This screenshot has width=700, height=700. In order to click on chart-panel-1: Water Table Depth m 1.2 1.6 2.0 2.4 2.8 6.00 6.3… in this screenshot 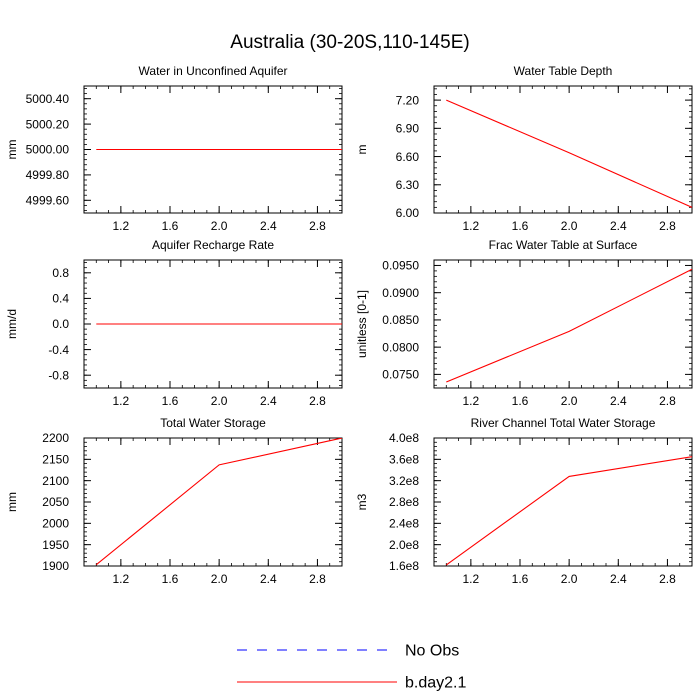, I will do `click(524, 148)`.